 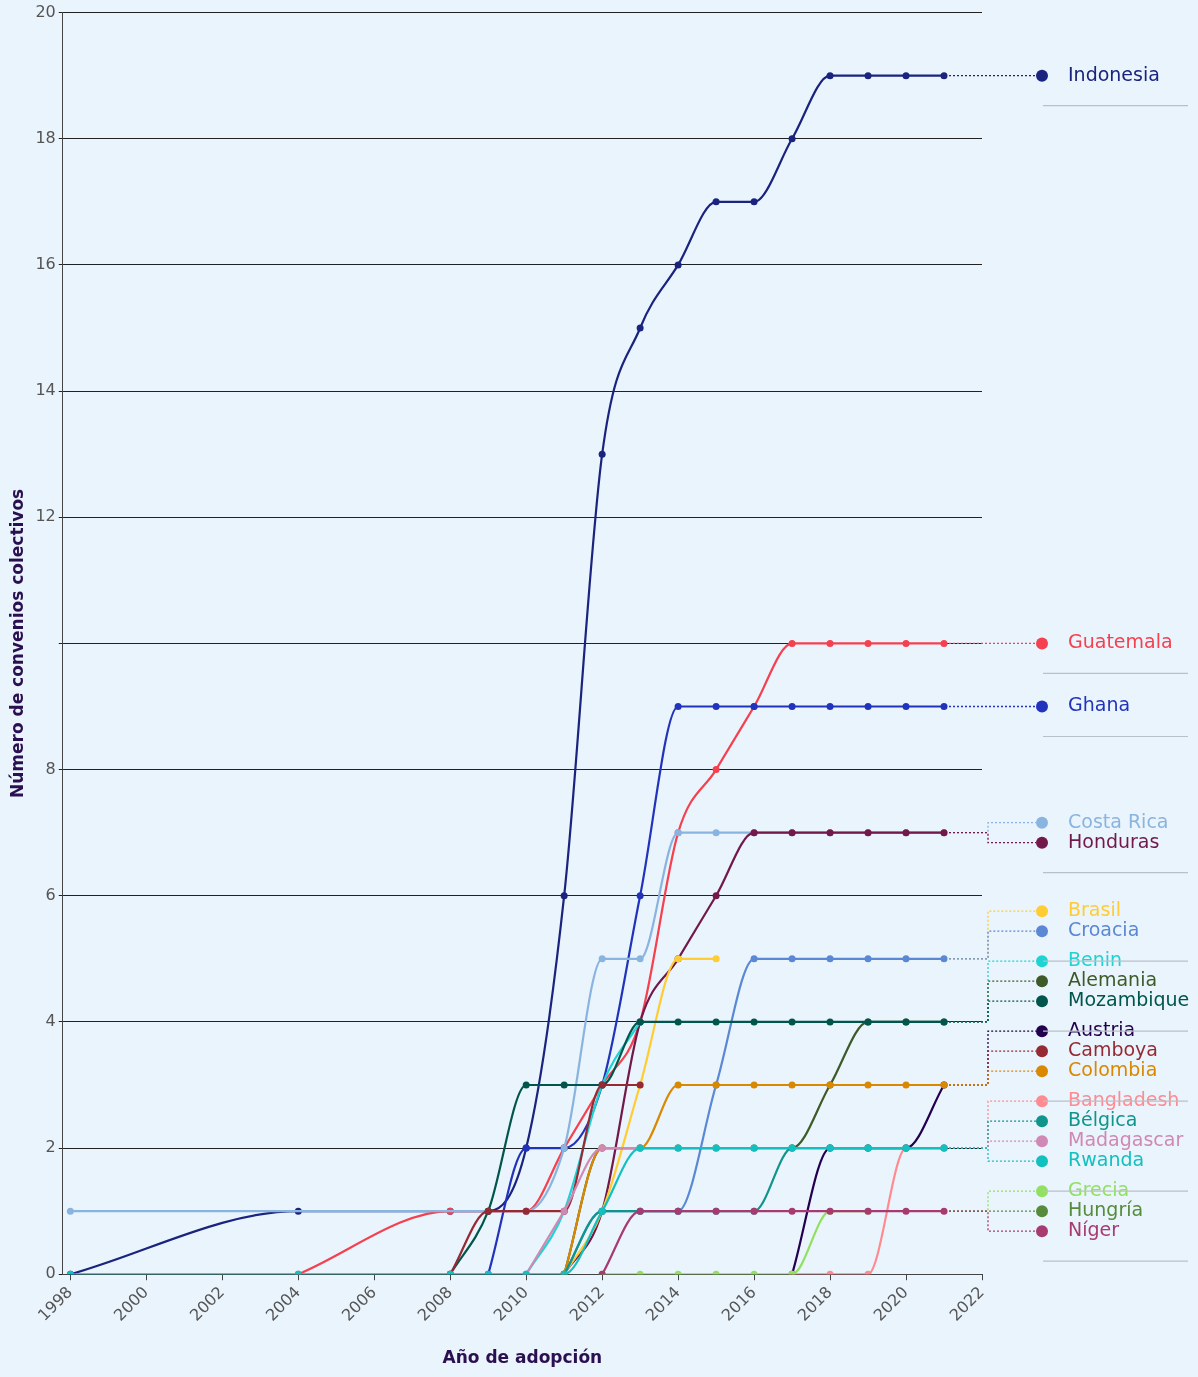 What do you see at coordinates (1094, 909) in the screenshot?
I see `legend-label: Brasil` at bounding box center [1094, 909].